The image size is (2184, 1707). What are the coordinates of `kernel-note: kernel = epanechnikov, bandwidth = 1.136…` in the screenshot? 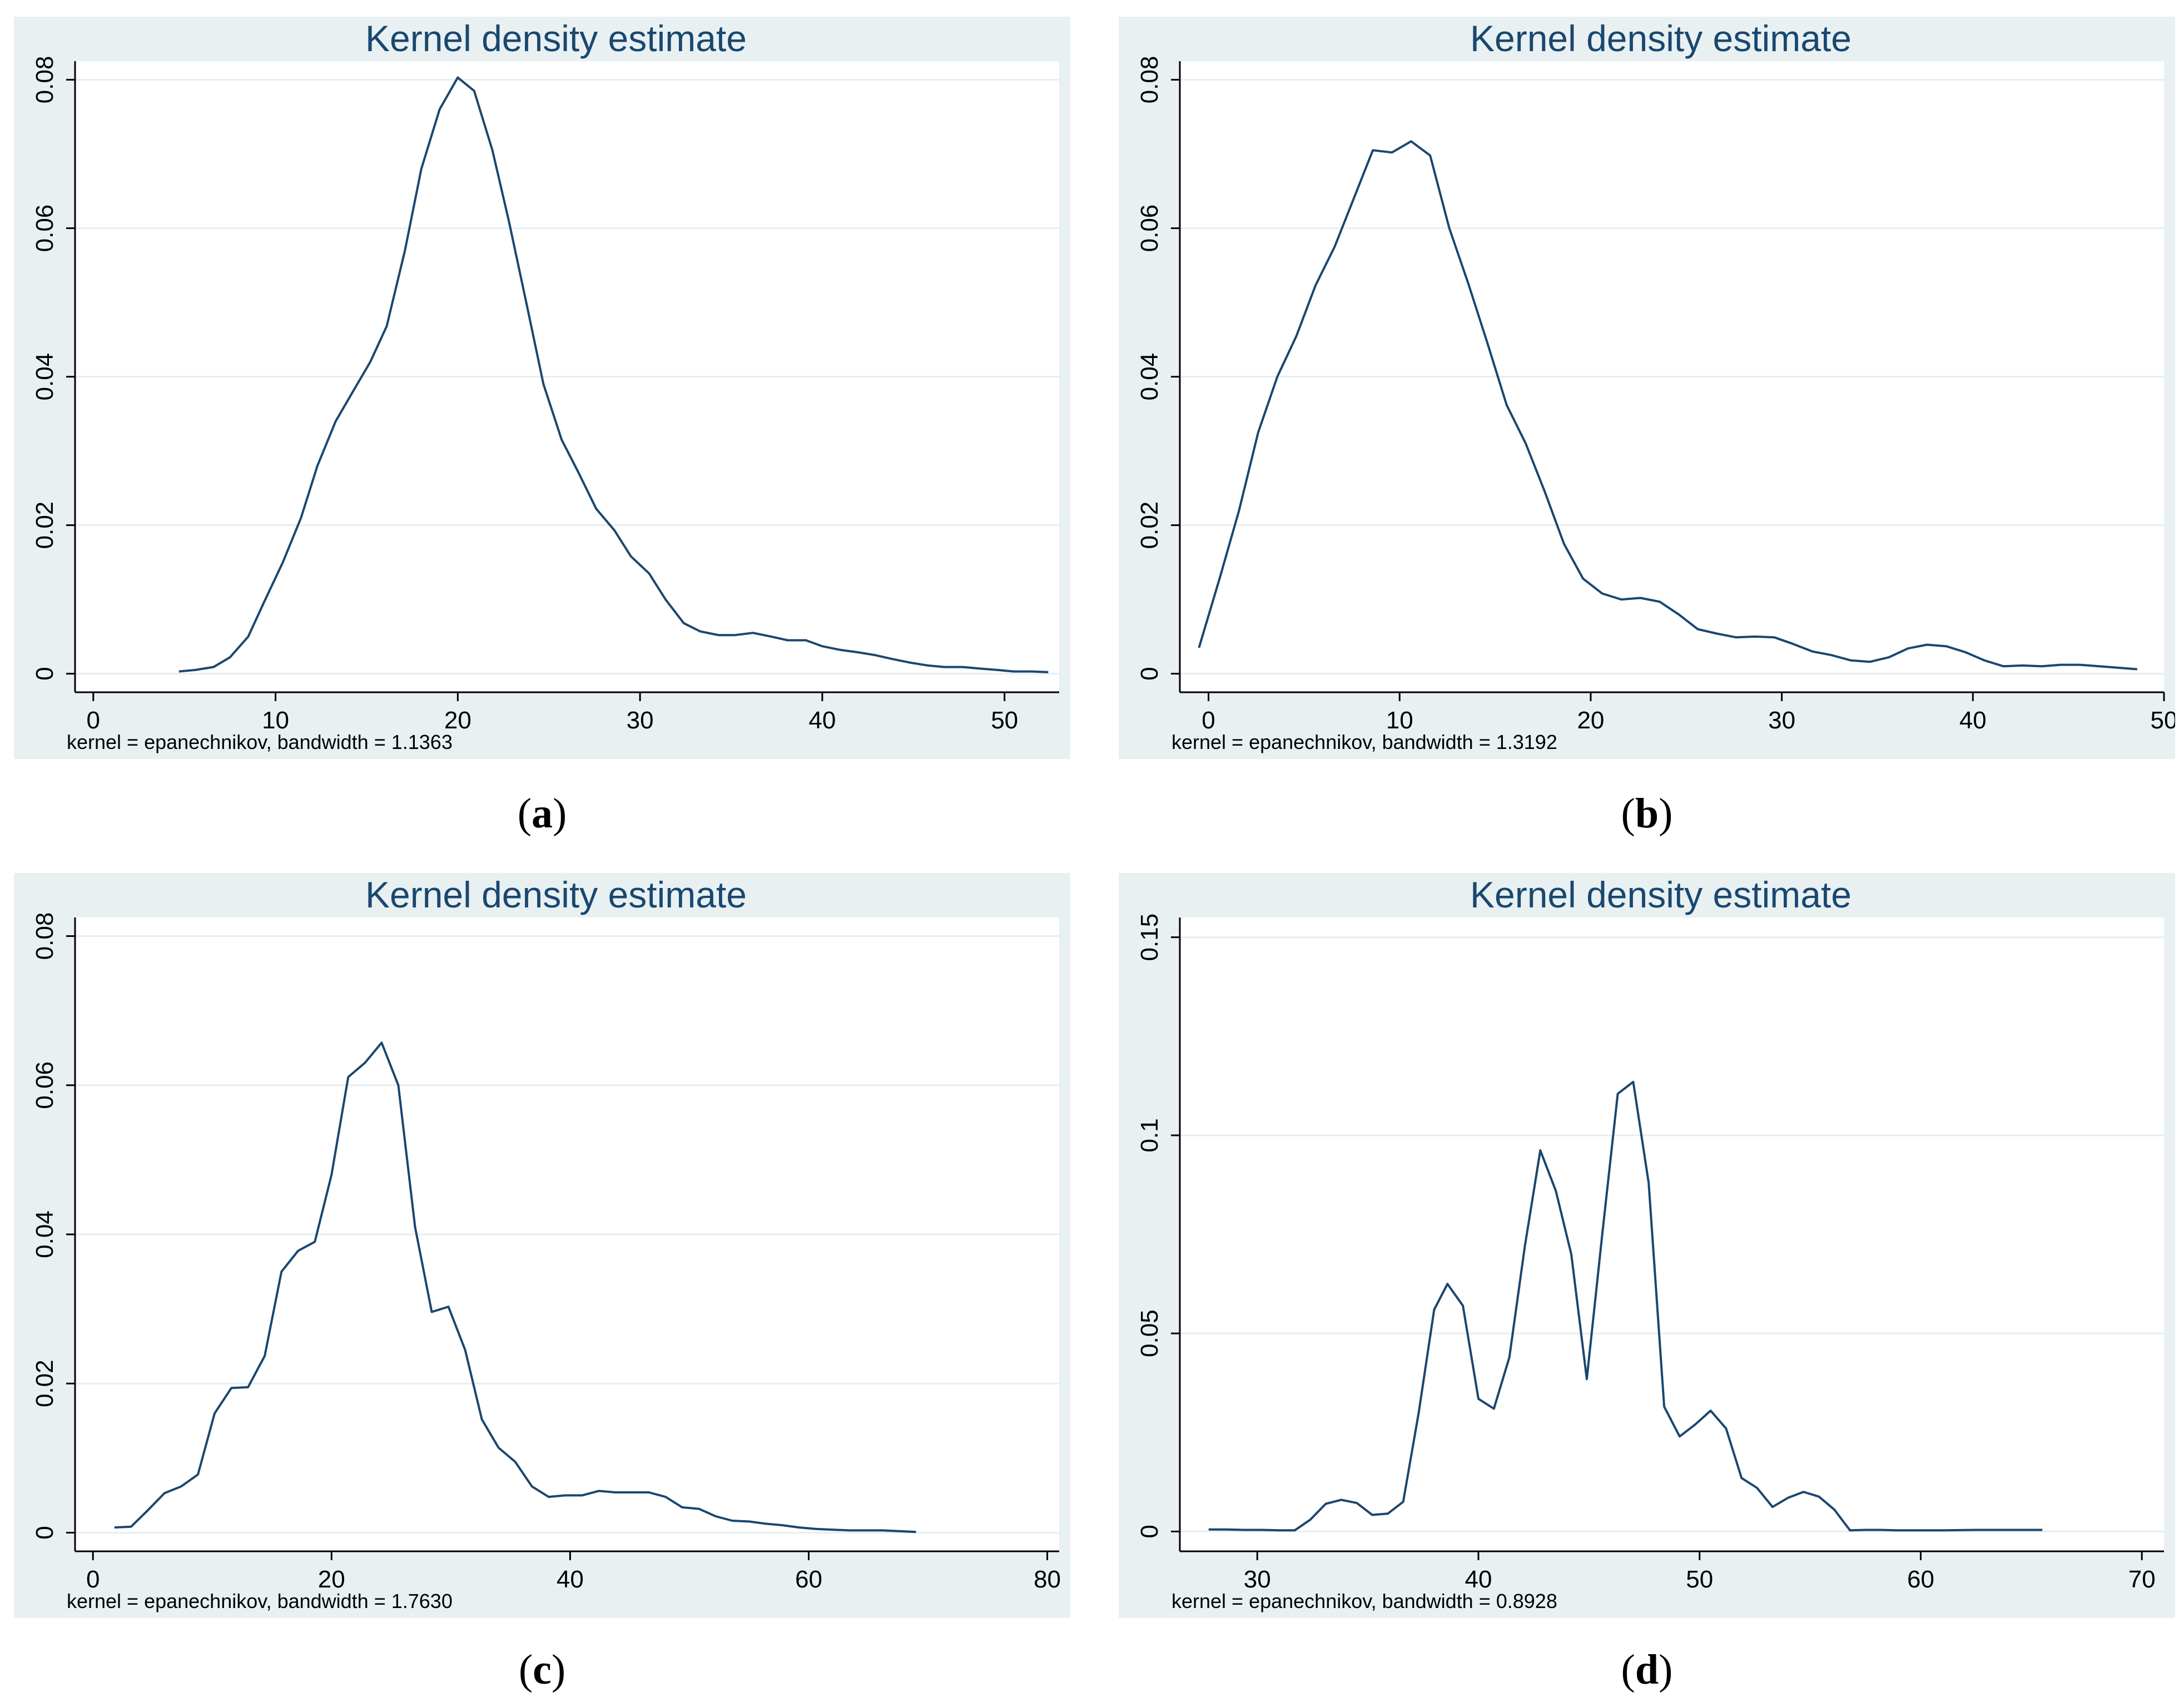 It's located at (260, 742).